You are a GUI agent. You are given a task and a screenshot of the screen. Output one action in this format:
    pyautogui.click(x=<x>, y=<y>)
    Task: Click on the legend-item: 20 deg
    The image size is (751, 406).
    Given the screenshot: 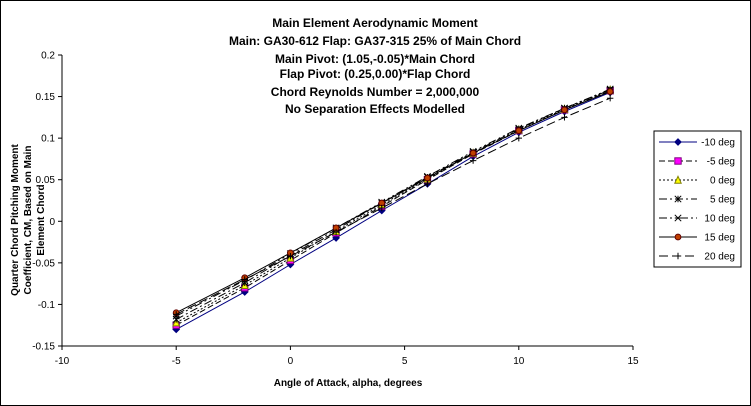 What is the action you would take?
    pyautogui.click(x=697, y=257)
    